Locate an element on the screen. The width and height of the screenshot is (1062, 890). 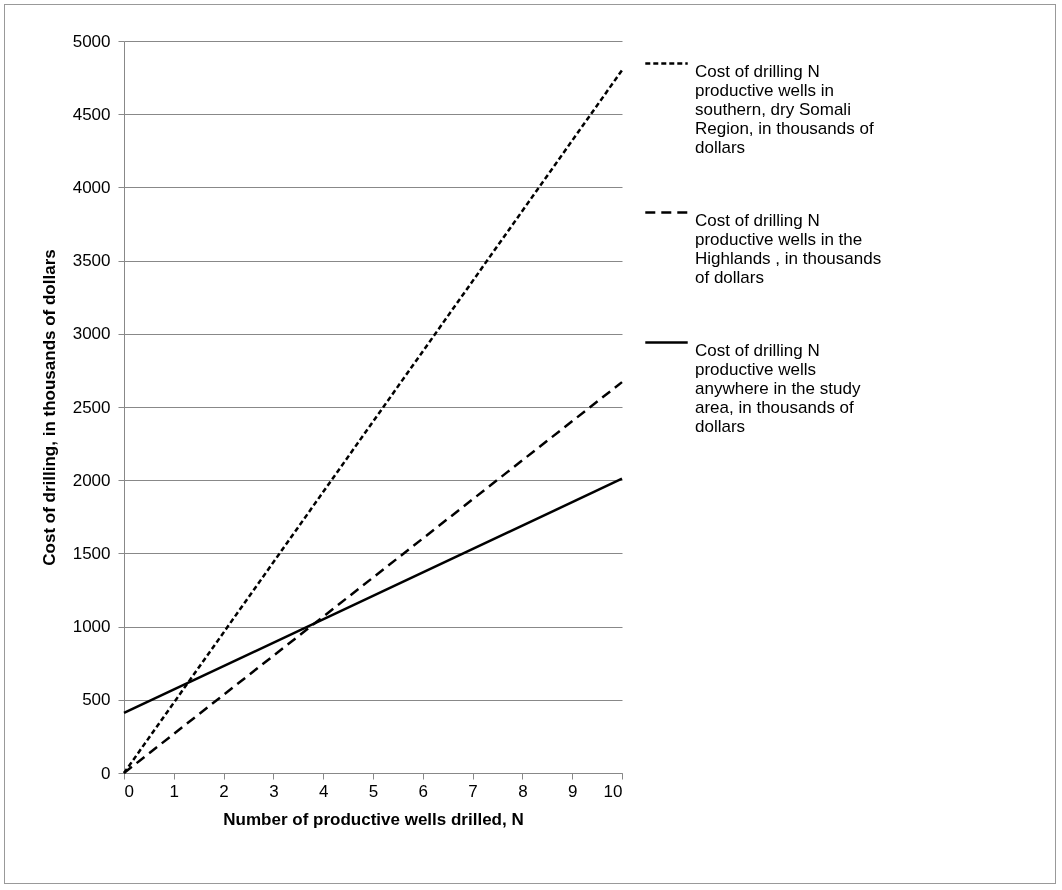
x-tick-label: 0 is located at coordinates (129, 791).